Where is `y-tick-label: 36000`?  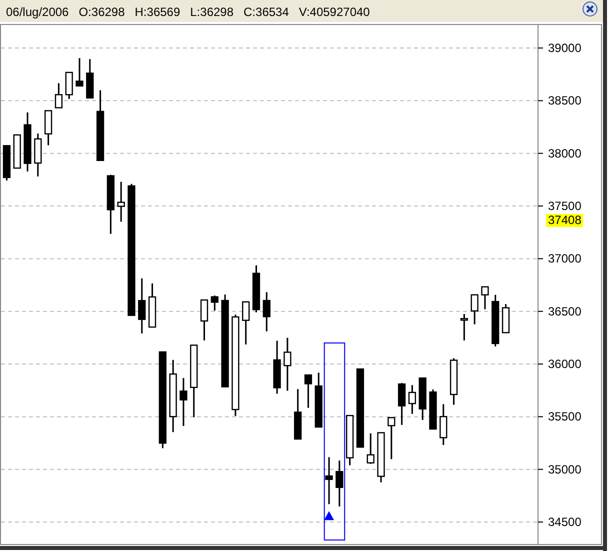
y-tick-label: 36000 is located at coordinates (565, 364).